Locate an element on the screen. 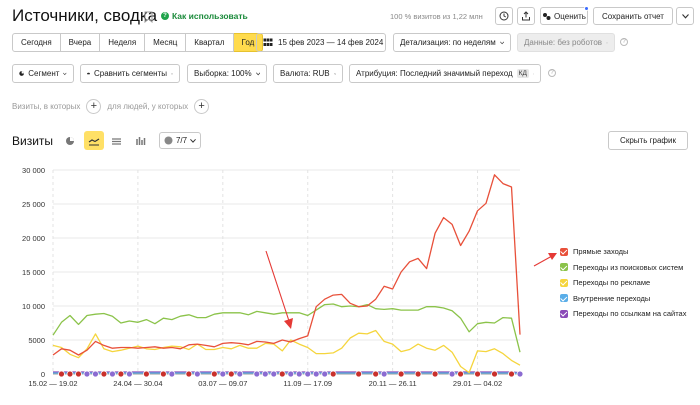  metrics-dropdown: 7/7 is located at coordinates (180, 140).